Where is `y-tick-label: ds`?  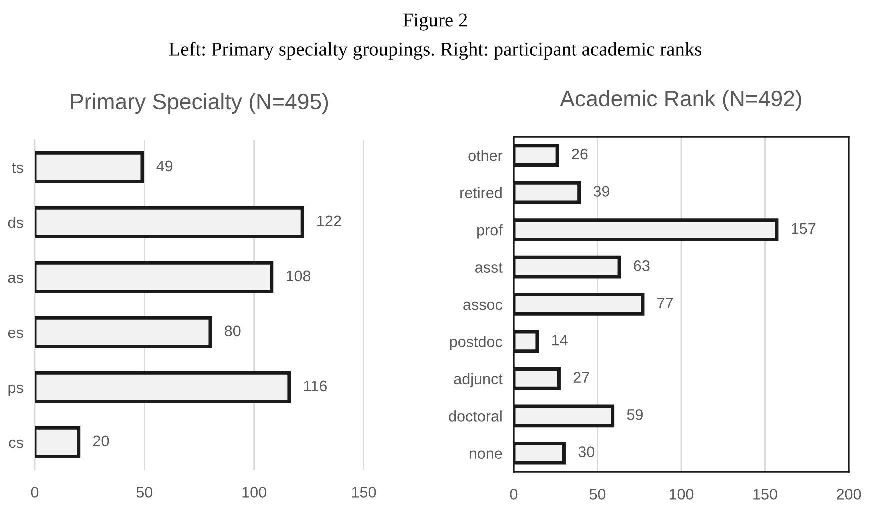
y-tick-label: ds is located at coordinates (16, 222).